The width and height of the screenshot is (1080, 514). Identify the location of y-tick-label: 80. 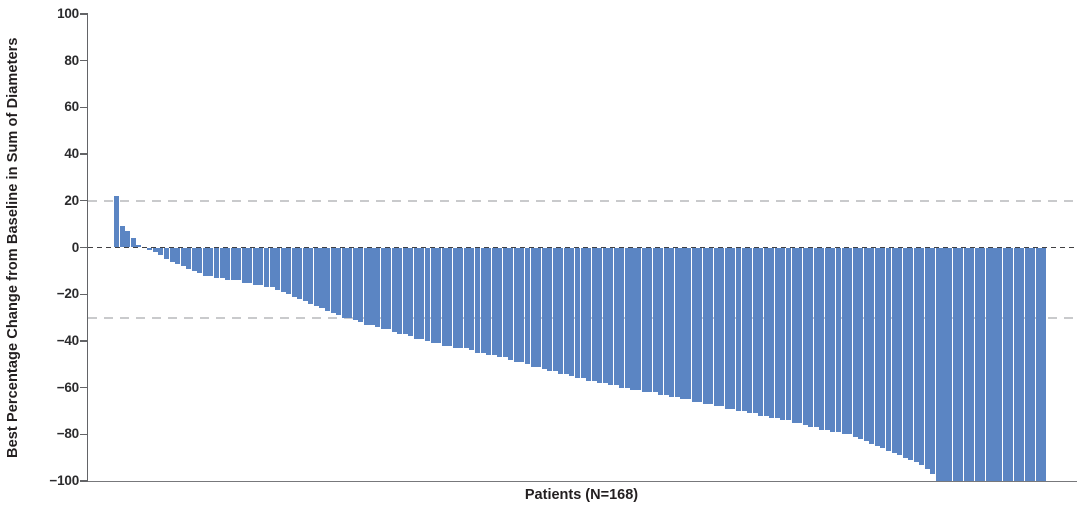
(71, 60).